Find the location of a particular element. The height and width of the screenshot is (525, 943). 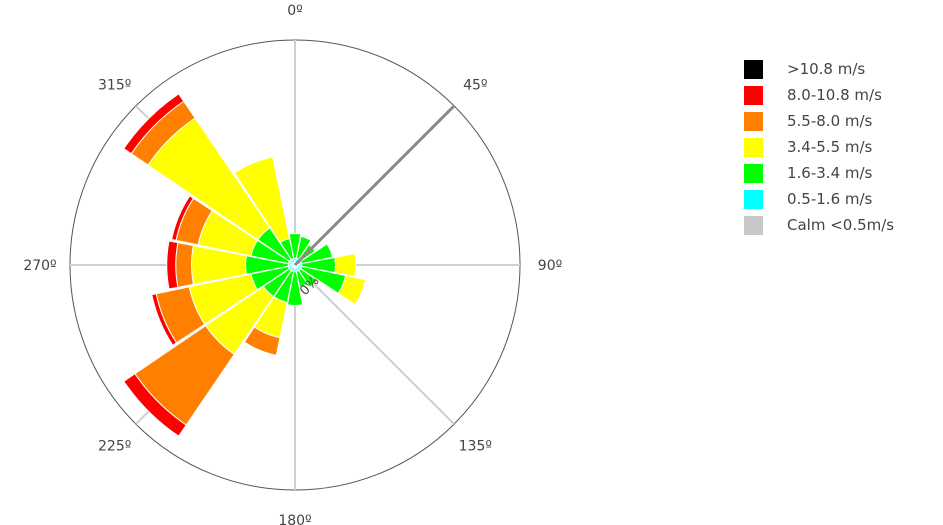

legend-item: 5.5-8.0 m/s is located at coordinates (841, 121).